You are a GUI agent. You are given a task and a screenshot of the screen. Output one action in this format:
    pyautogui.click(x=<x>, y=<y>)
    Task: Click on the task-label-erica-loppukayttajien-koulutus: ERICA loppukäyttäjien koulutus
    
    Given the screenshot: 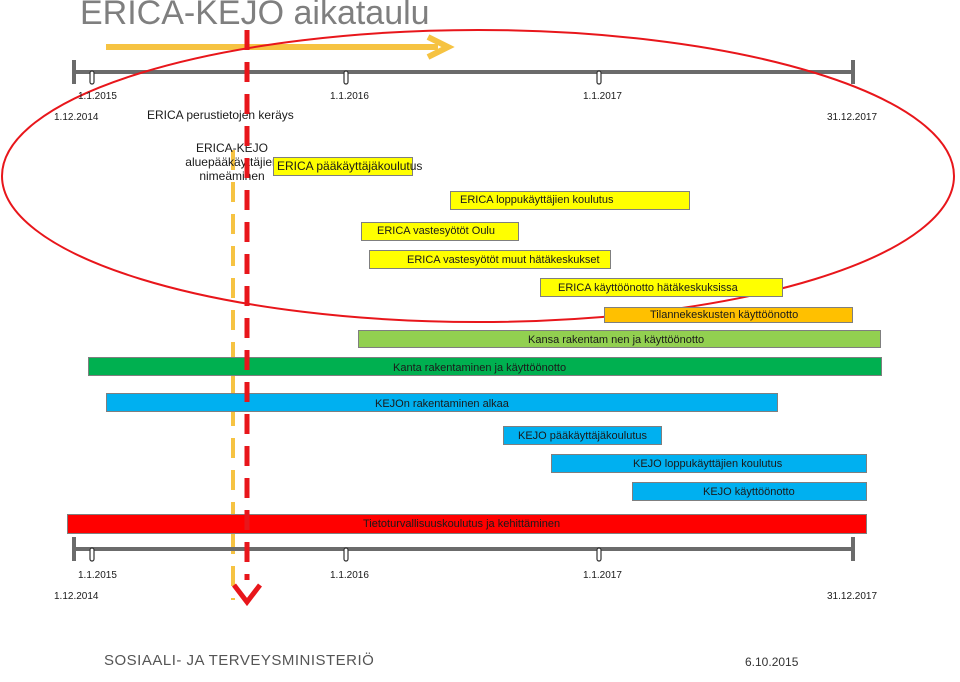 What is the action you would take?
    pyautogui.click(x=537, y=200)
    